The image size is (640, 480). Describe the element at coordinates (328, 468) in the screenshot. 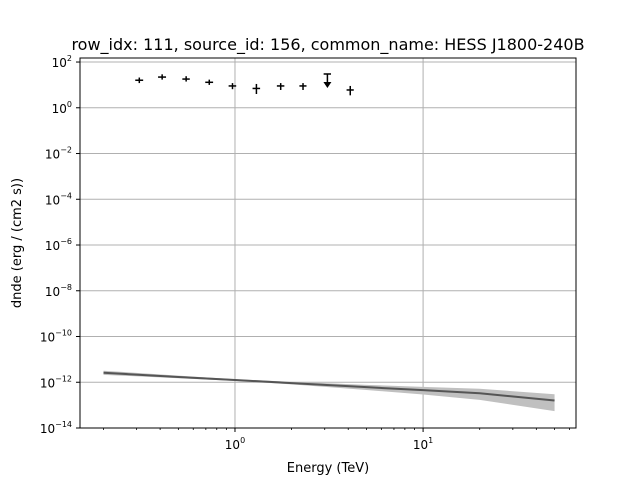

I see `x-axis-label: Energy (TeV)` at that location.